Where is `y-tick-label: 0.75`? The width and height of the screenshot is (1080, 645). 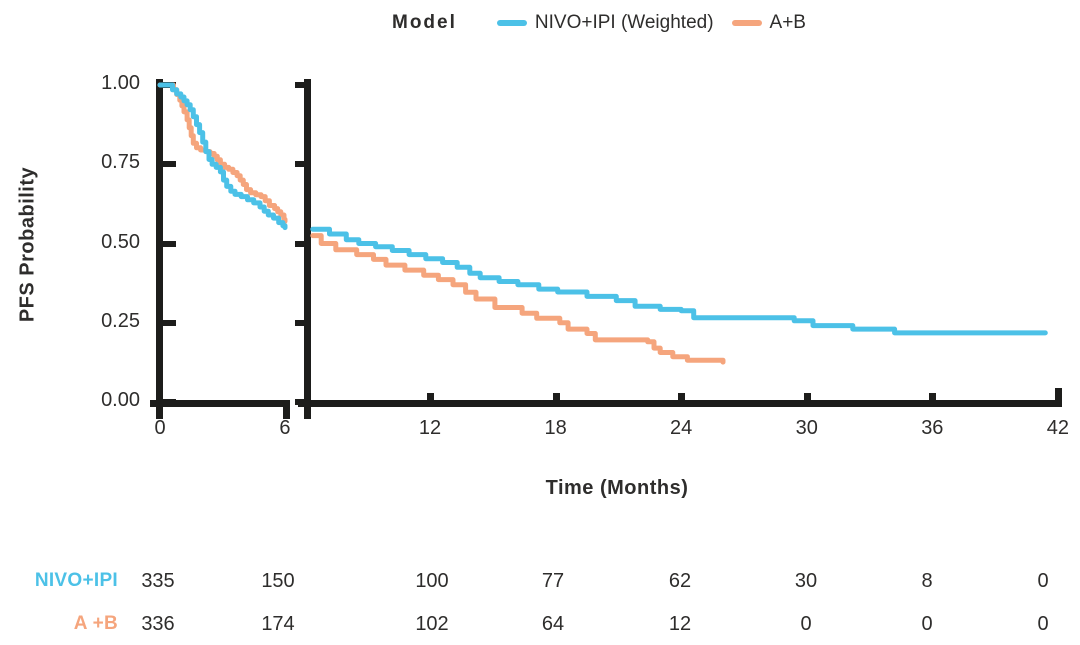
y-tick-label: 0.75 is located at coordinates (120, 162).